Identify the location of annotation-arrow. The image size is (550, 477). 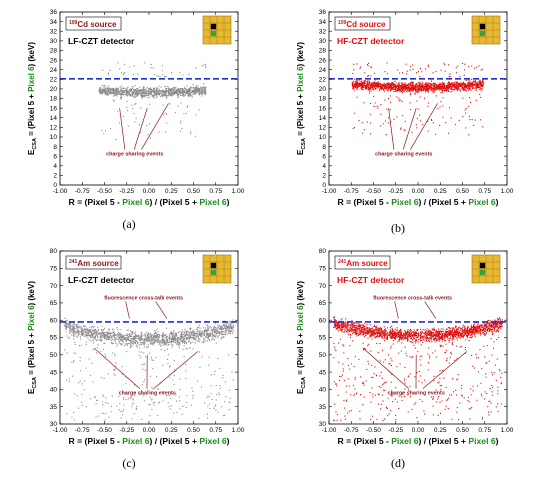
(117, 368).